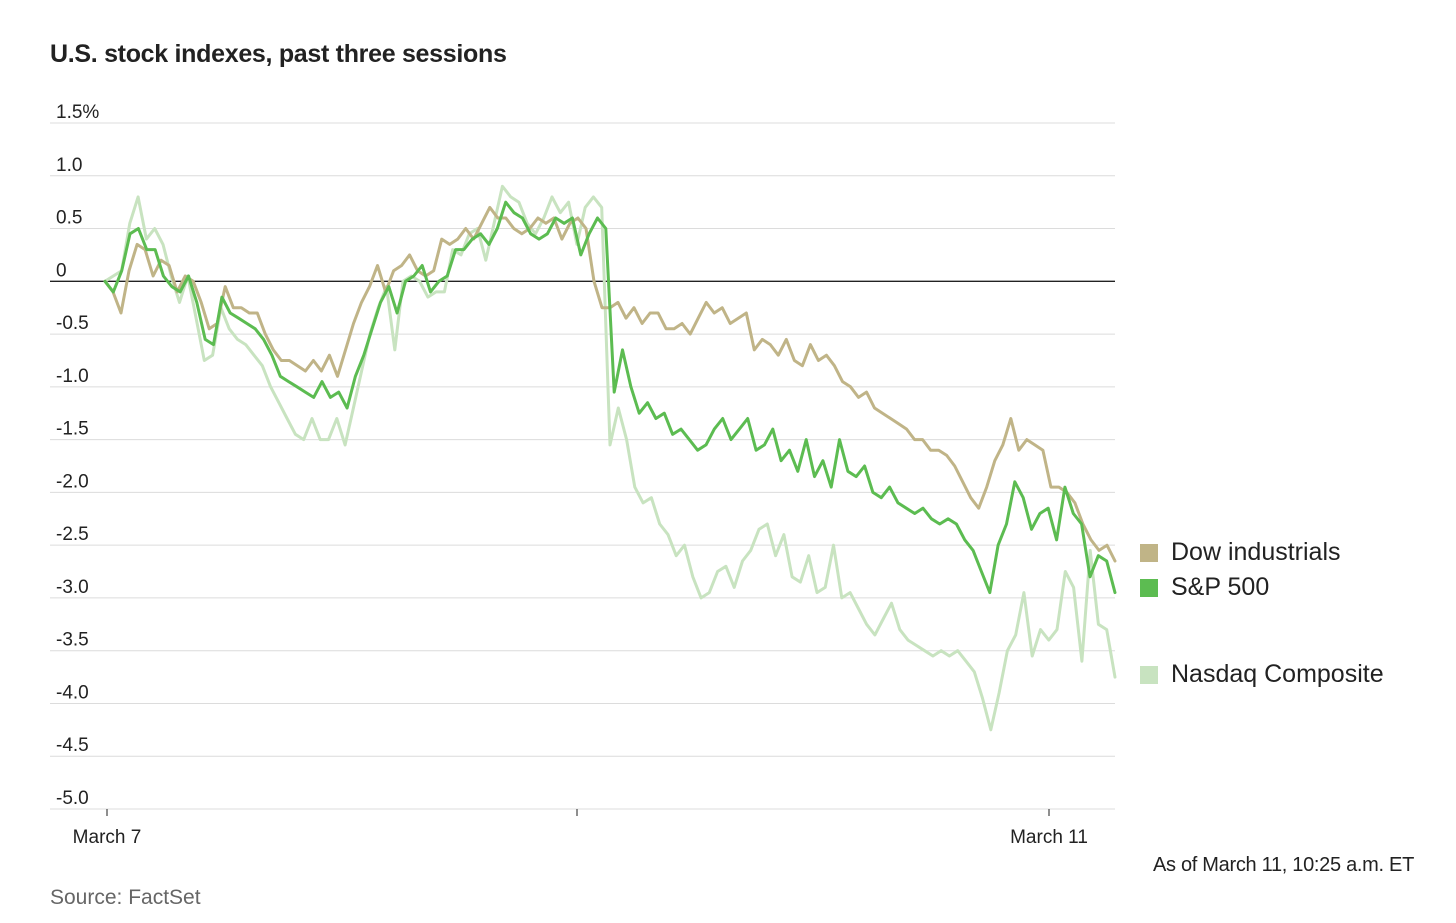  Describe the element at coordinates (72, 429) in the screenshot. I see `y-tick-label: -1.5` at that location.